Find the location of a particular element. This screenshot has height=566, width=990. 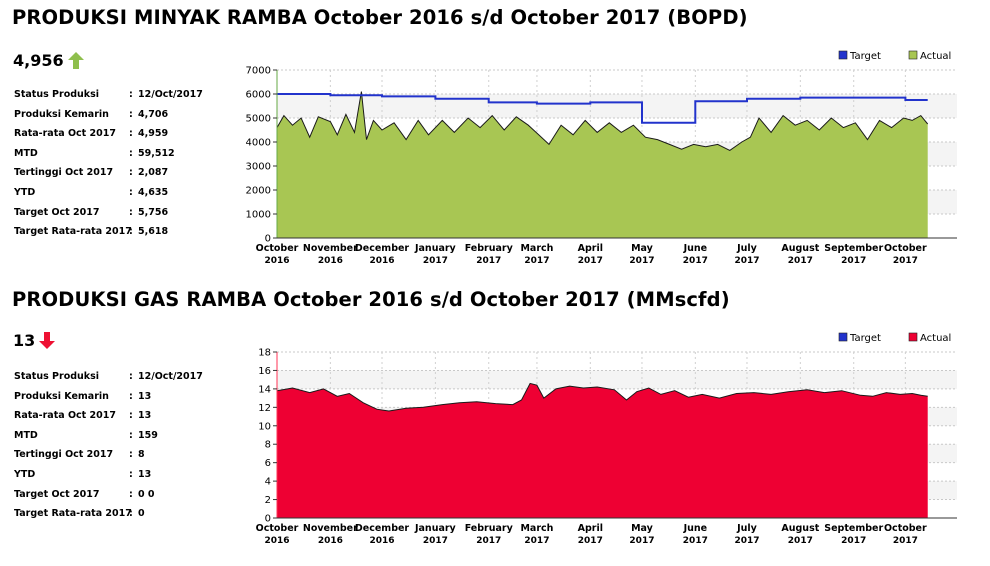

stat-value: 5,756 is located at coordinates (153, 212).